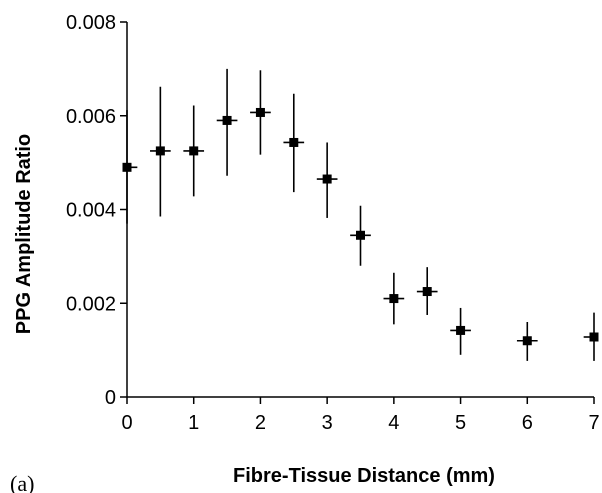 The width and height of the screenshot is (602, 493). Describe the element at coordinates (260, 423) in the screenshot. I see `x-tick-label: 2` at that location.